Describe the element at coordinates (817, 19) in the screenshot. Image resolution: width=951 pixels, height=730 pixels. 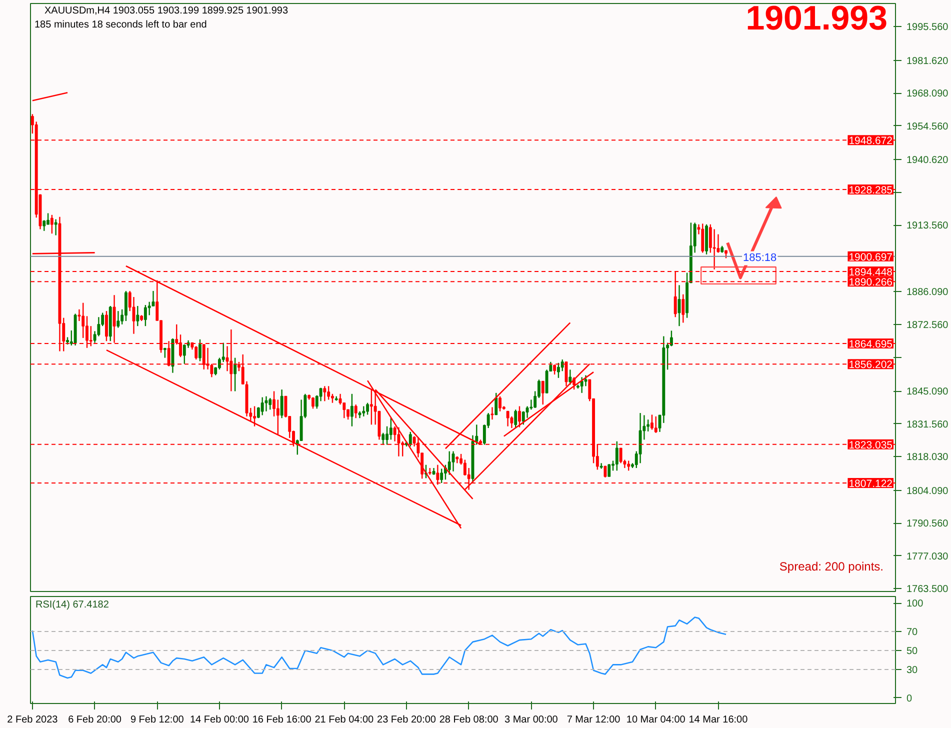
I see `annotation: 1901.993` at that location.